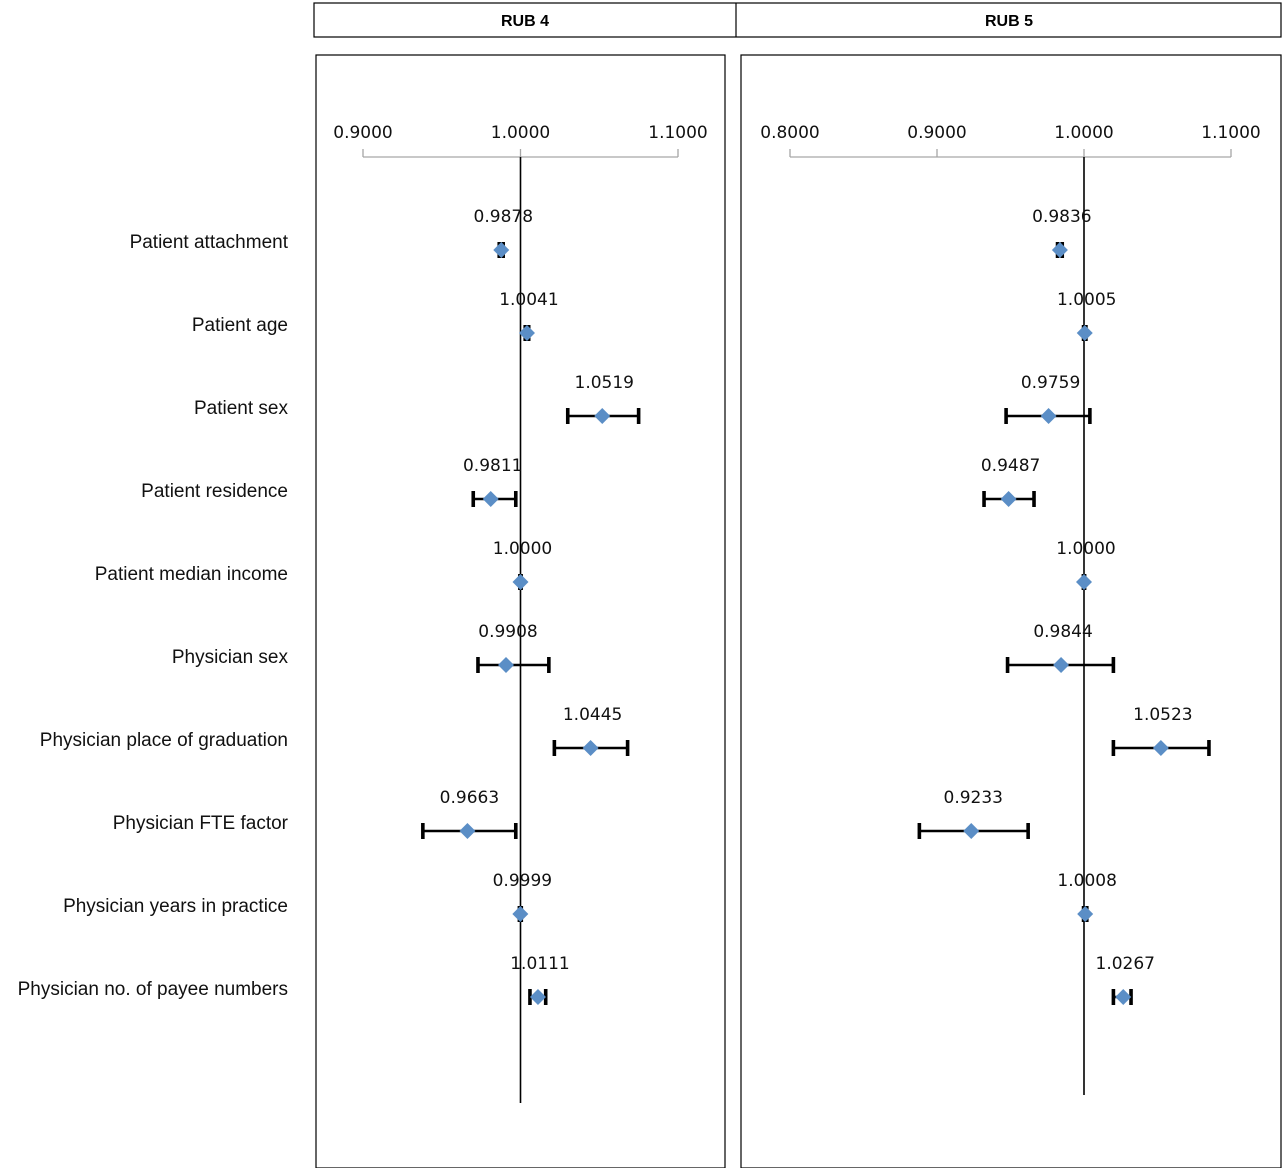  Describe the element at coordinates (525, 21) in the screenshot. I see `panel-title-rub4: RUB 4` at that location.